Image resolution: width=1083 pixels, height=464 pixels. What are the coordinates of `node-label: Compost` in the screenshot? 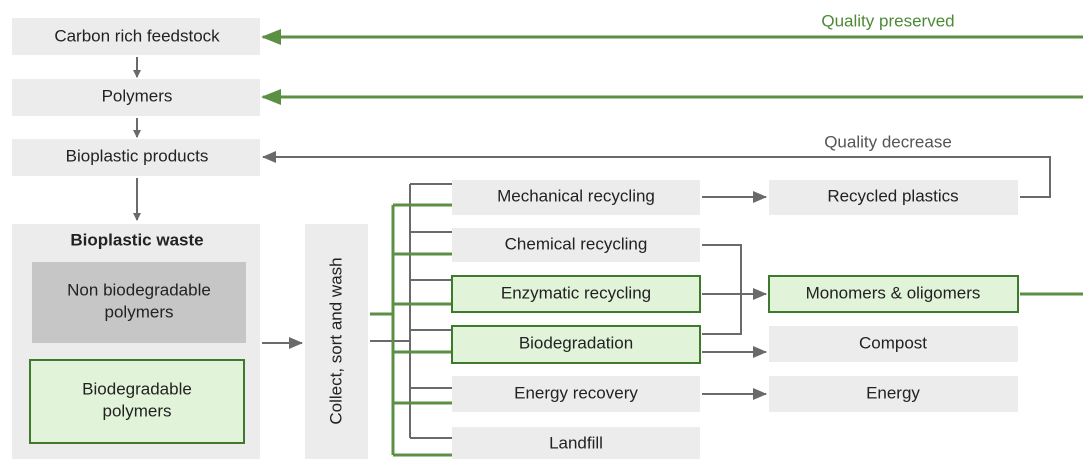 It's located at (893, 342).